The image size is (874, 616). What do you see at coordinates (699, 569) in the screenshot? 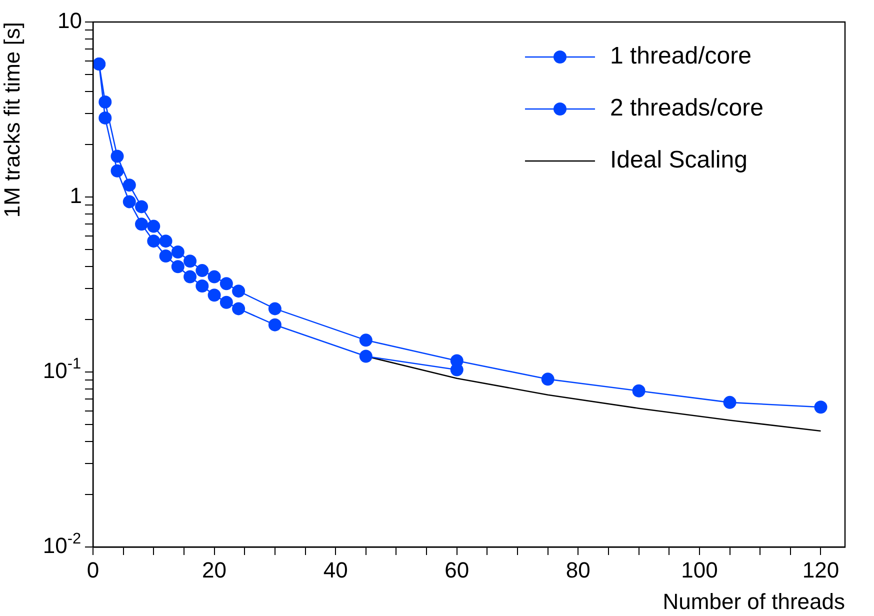
I see `x-tick-label: 100` at bounding box center [699, 569].